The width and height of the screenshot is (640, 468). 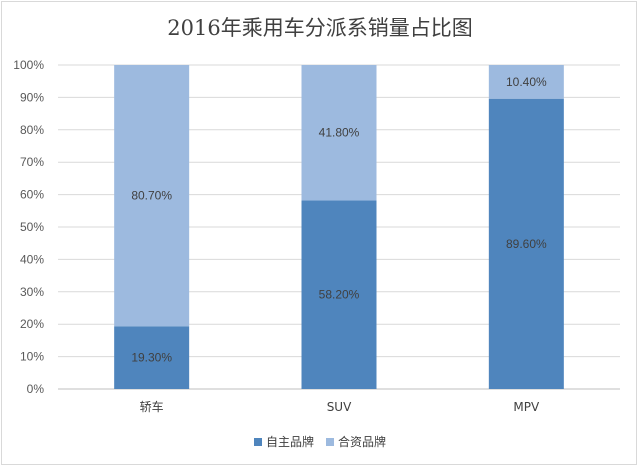 I want to click on y-tick-label: 90%, so click(x=32, y=97).